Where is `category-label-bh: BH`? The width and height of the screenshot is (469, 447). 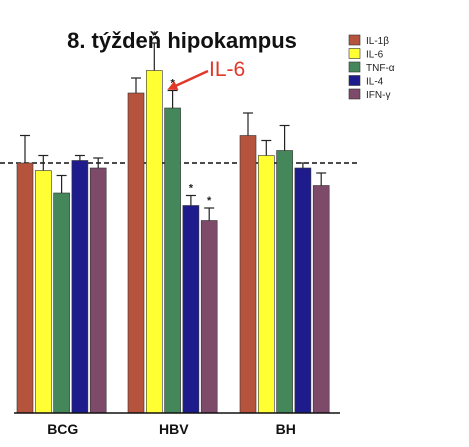
category-label-bh: BH is located at coordinates (286, 429).